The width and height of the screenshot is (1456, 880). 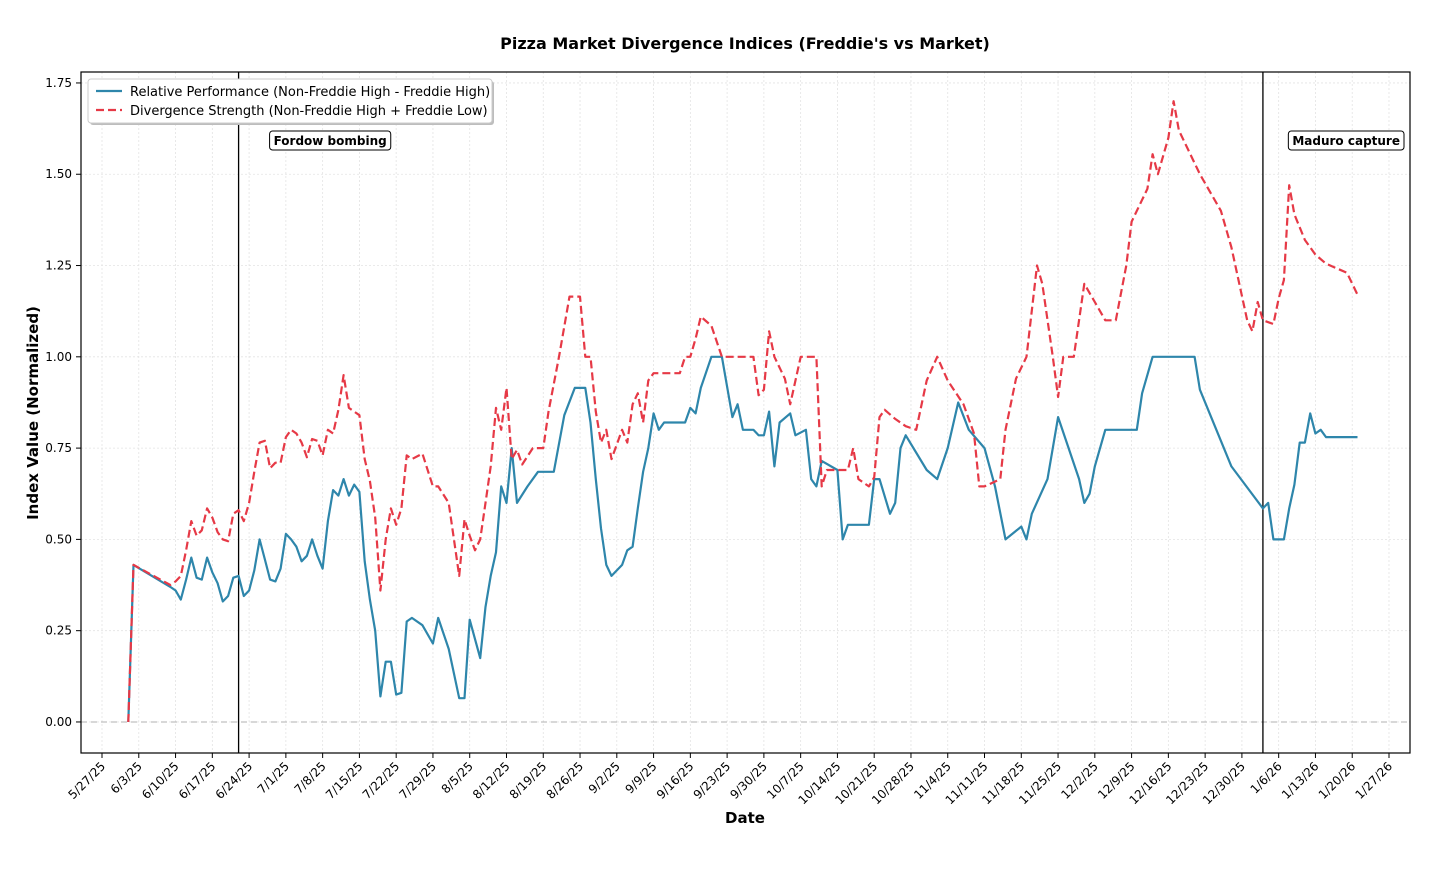 I want to click on x-tick-label: 9/30/25, so click(x=748, y=780).